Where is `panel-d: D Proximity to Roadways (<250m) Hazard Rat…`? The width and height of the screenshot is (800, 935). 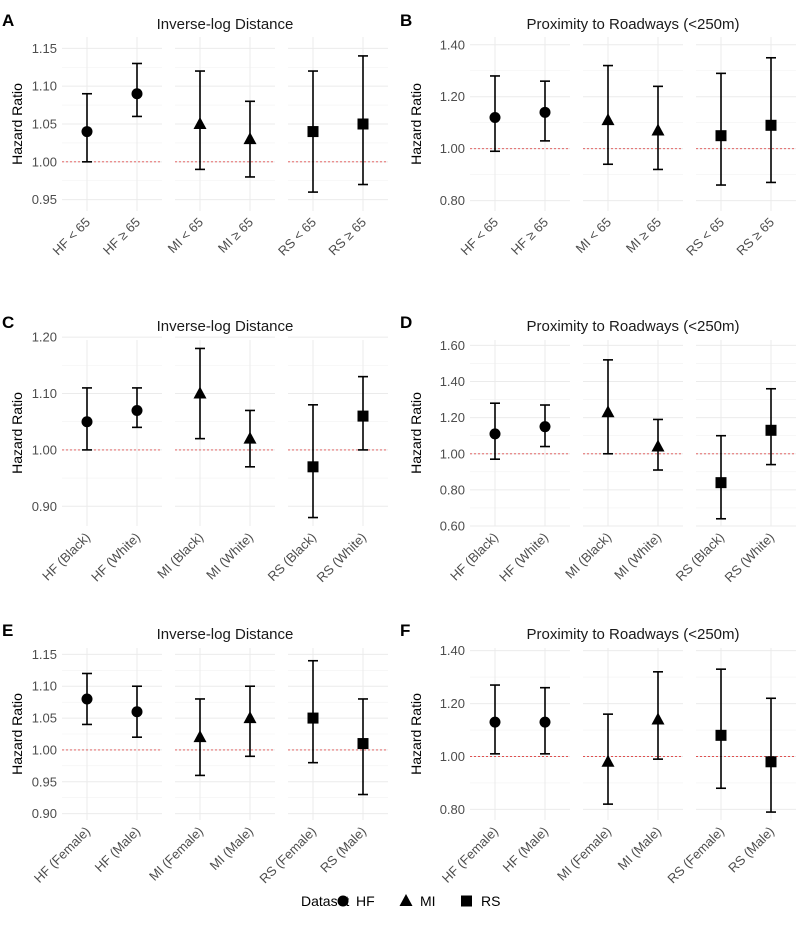 panel-d: D Proximity to Roadways (<250m) Hazard Rat… is located at coordinates (598, 449).